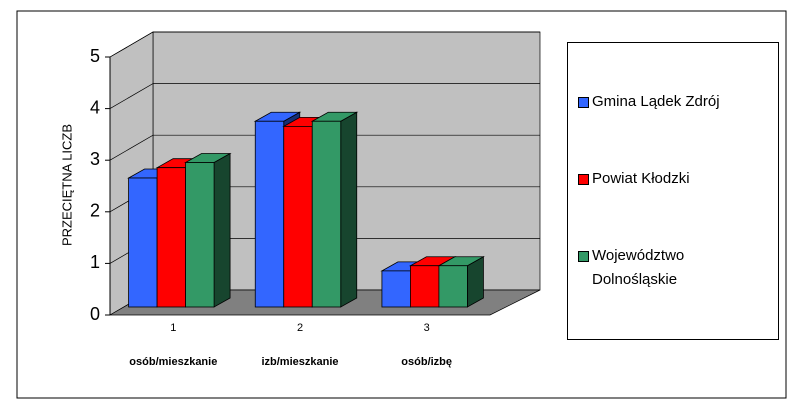 The width and height of the screenshot is (799, 403). What do you see at coordinates (95, 211) in the screenshot?
I see `y-tick-label: 2` at bounding box center [95, 211].